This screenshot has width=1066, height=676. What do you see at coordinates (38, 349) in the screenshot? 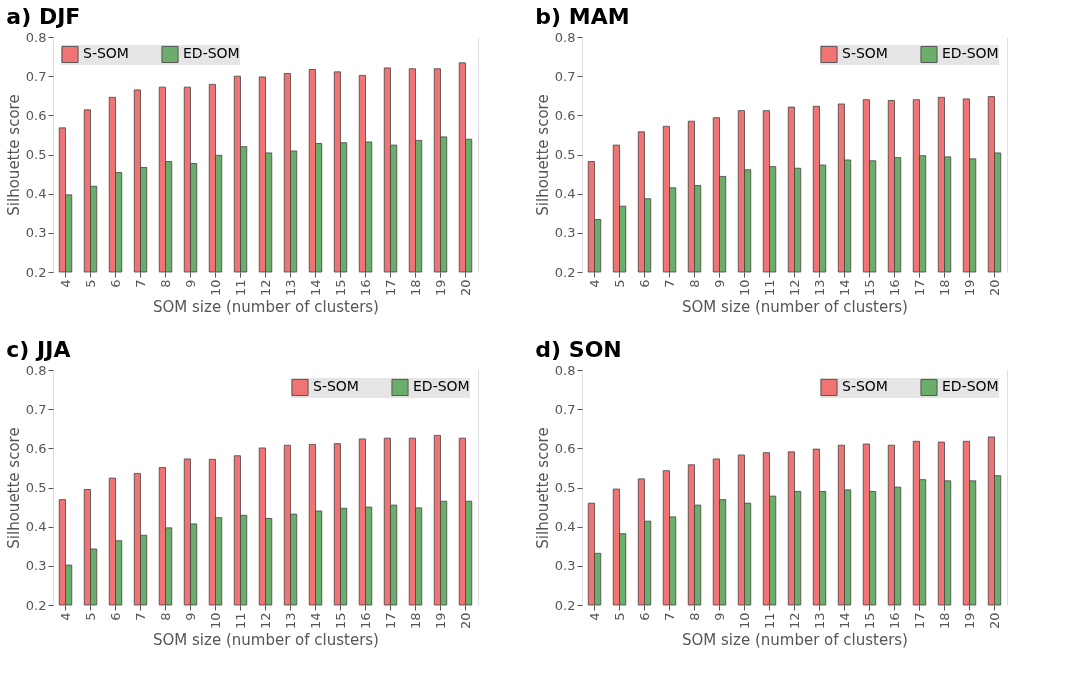
I see `chart-title: c) JJA` at bounding box center [38, 349].